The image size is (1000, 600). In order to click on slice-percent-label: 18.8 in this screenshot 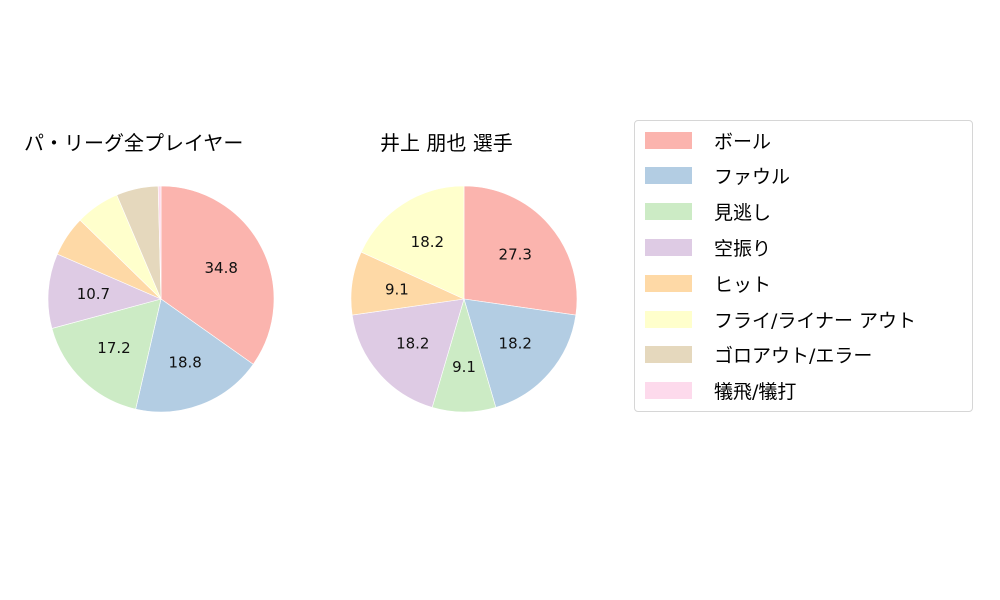, I will do `click(184, 362)`.